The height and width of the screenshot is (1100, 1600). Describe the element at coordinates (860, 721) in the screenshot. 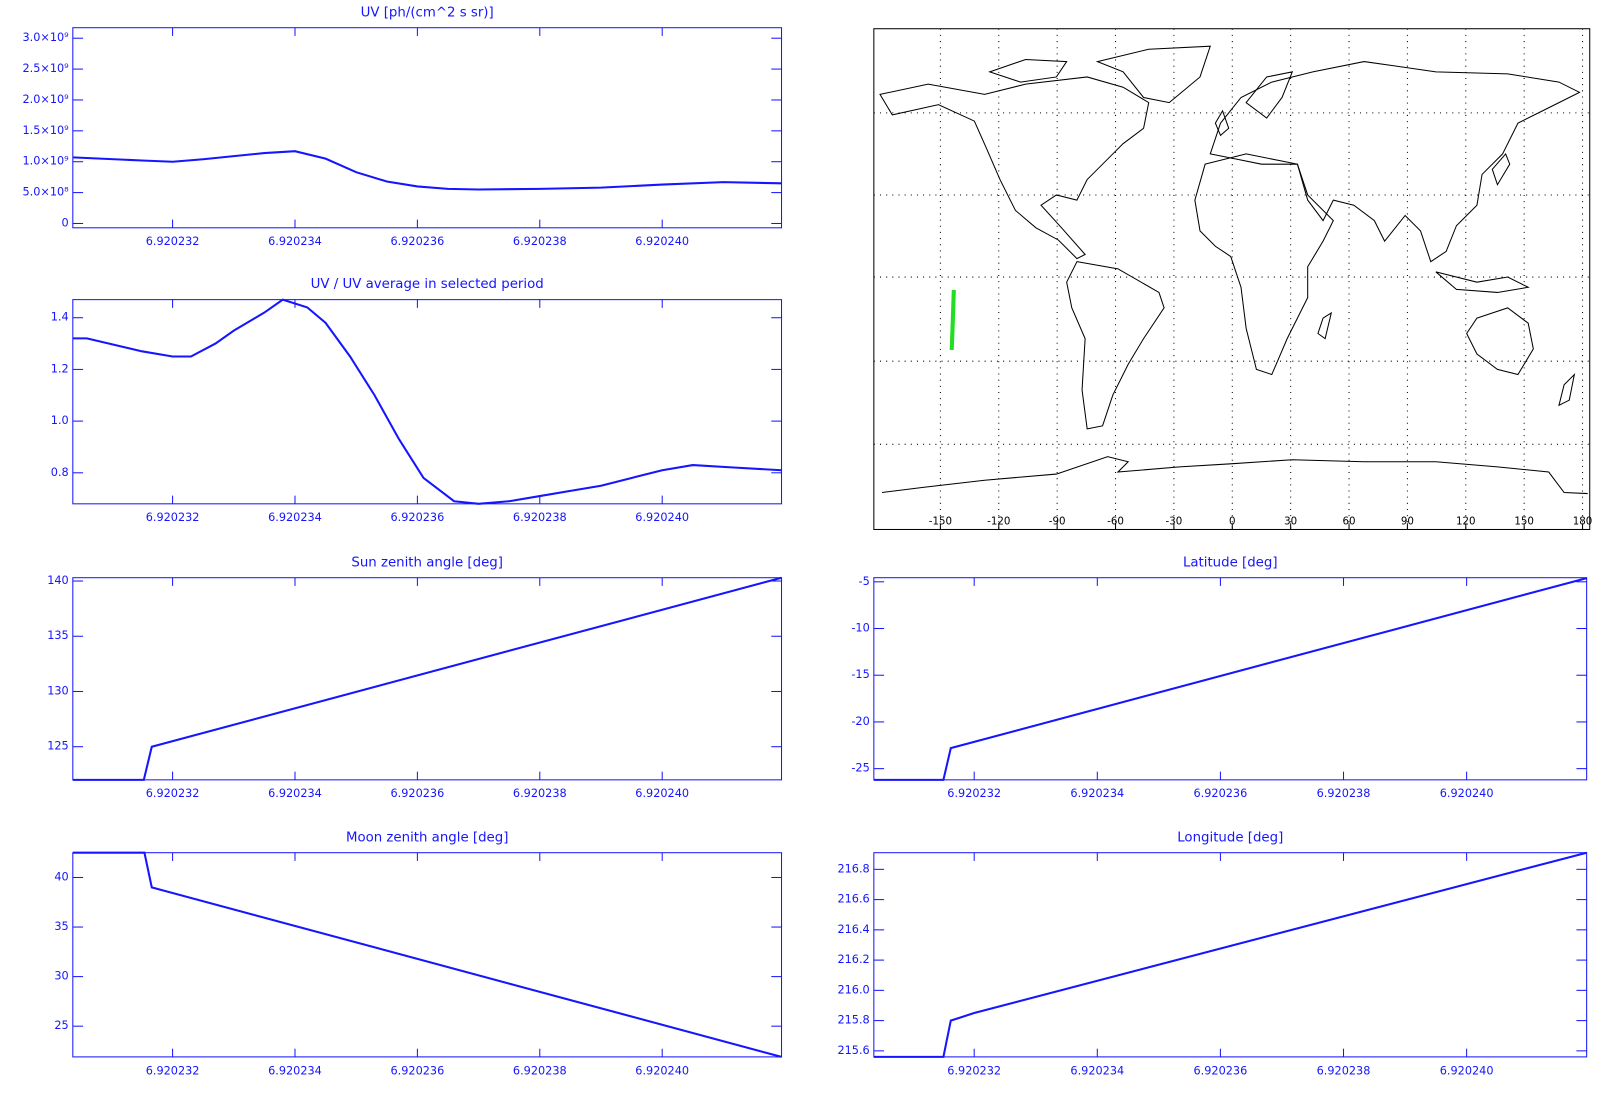

I see `y-tick-label: -20` at that location.